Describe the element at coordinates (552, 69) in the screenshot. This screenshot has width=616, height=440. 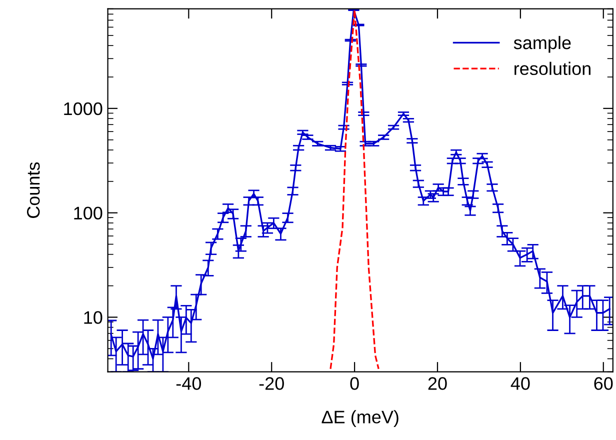
I see `legend-label: resolution` at that location.